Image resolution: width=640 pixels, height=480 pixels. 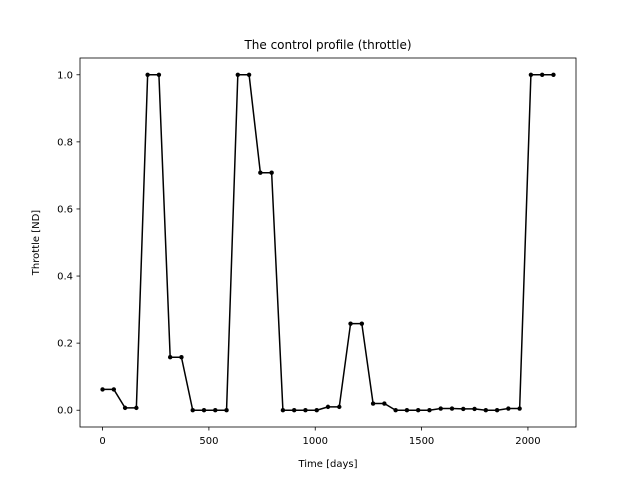 I want to click on x-tick-label: 0, so click(x=102, y=441).